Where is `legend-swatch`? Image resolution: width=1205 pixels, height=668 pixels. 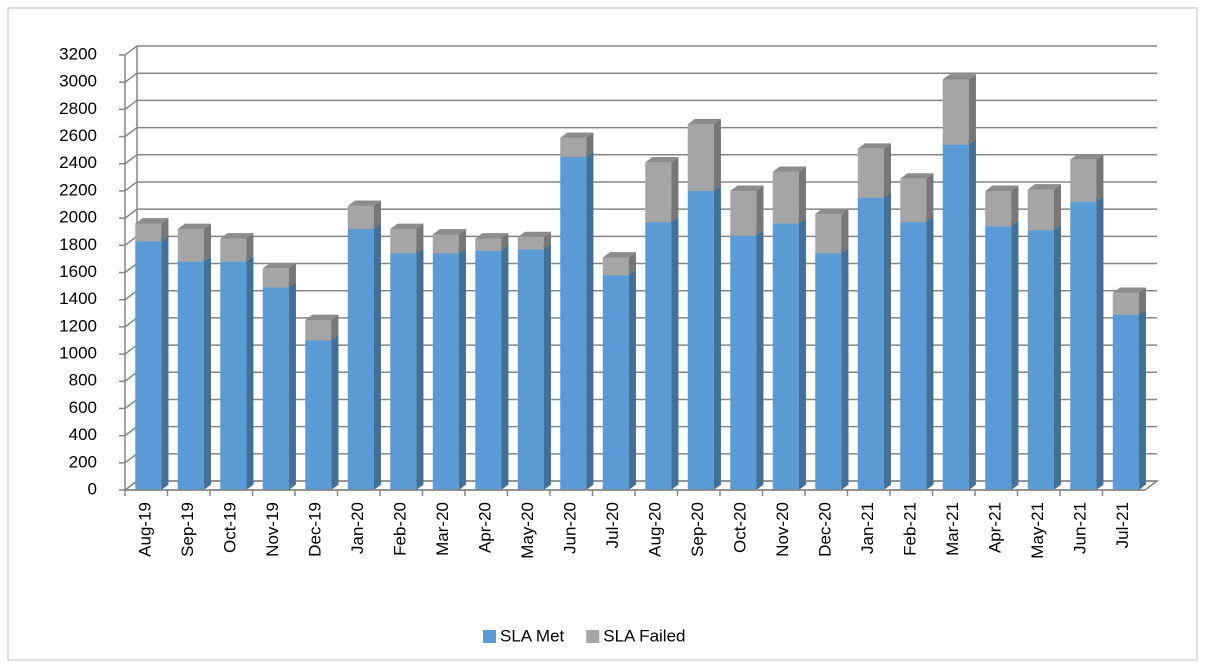 legend-swatch is located at coordinates (489, 636).